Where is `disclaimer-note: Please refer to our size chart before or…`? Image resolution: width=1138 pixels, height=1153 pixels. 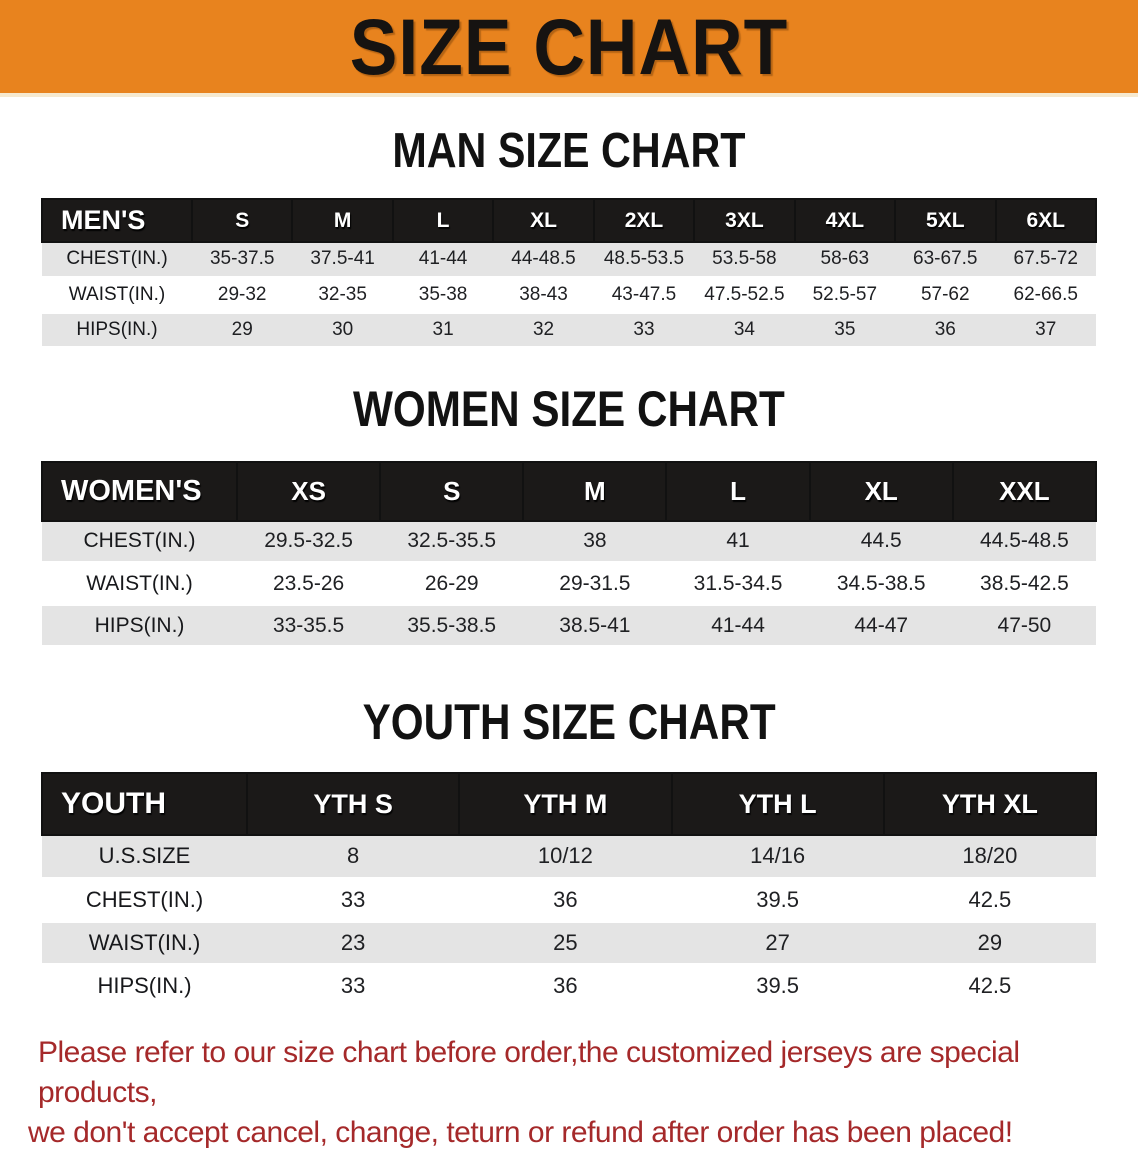
disclaimer-note: Please refer to our size chart before or… is located at coordinates (569, 1093).